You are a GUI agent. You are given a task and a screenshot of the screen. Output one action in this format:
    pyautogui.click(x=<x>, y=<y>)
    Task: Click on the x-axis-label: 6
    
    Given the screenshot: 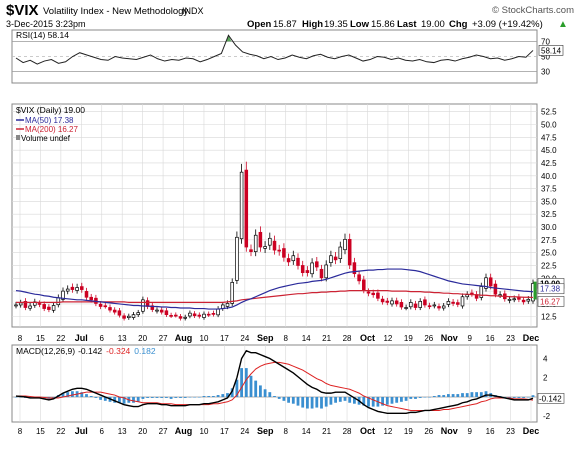 What is the action you would take?
    pyautogui.click(x=102, y=338)
    